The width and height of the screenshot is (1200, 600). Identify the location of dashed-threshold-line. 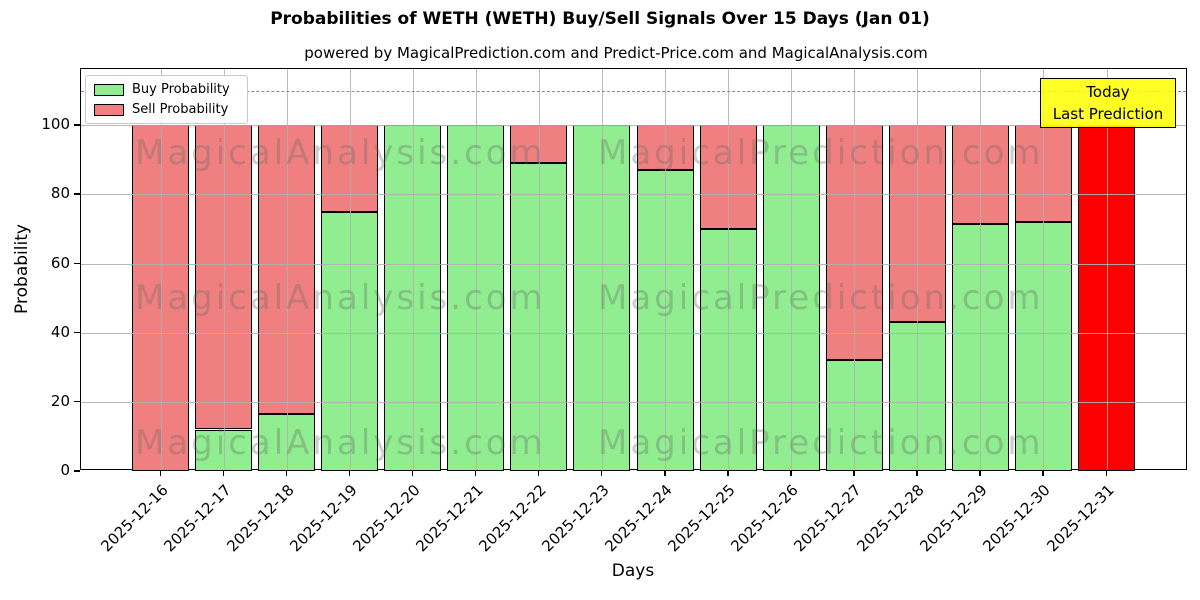
(633, 91).